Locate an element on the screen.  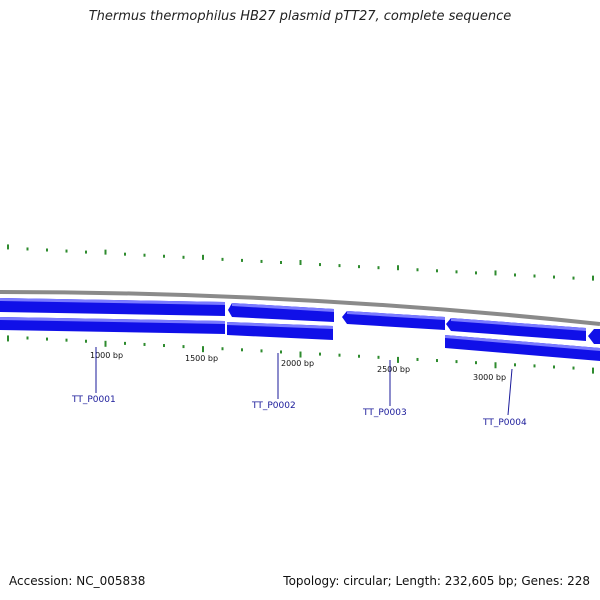
gene-label: TT_P0001 is located at coordinates (93, 400).